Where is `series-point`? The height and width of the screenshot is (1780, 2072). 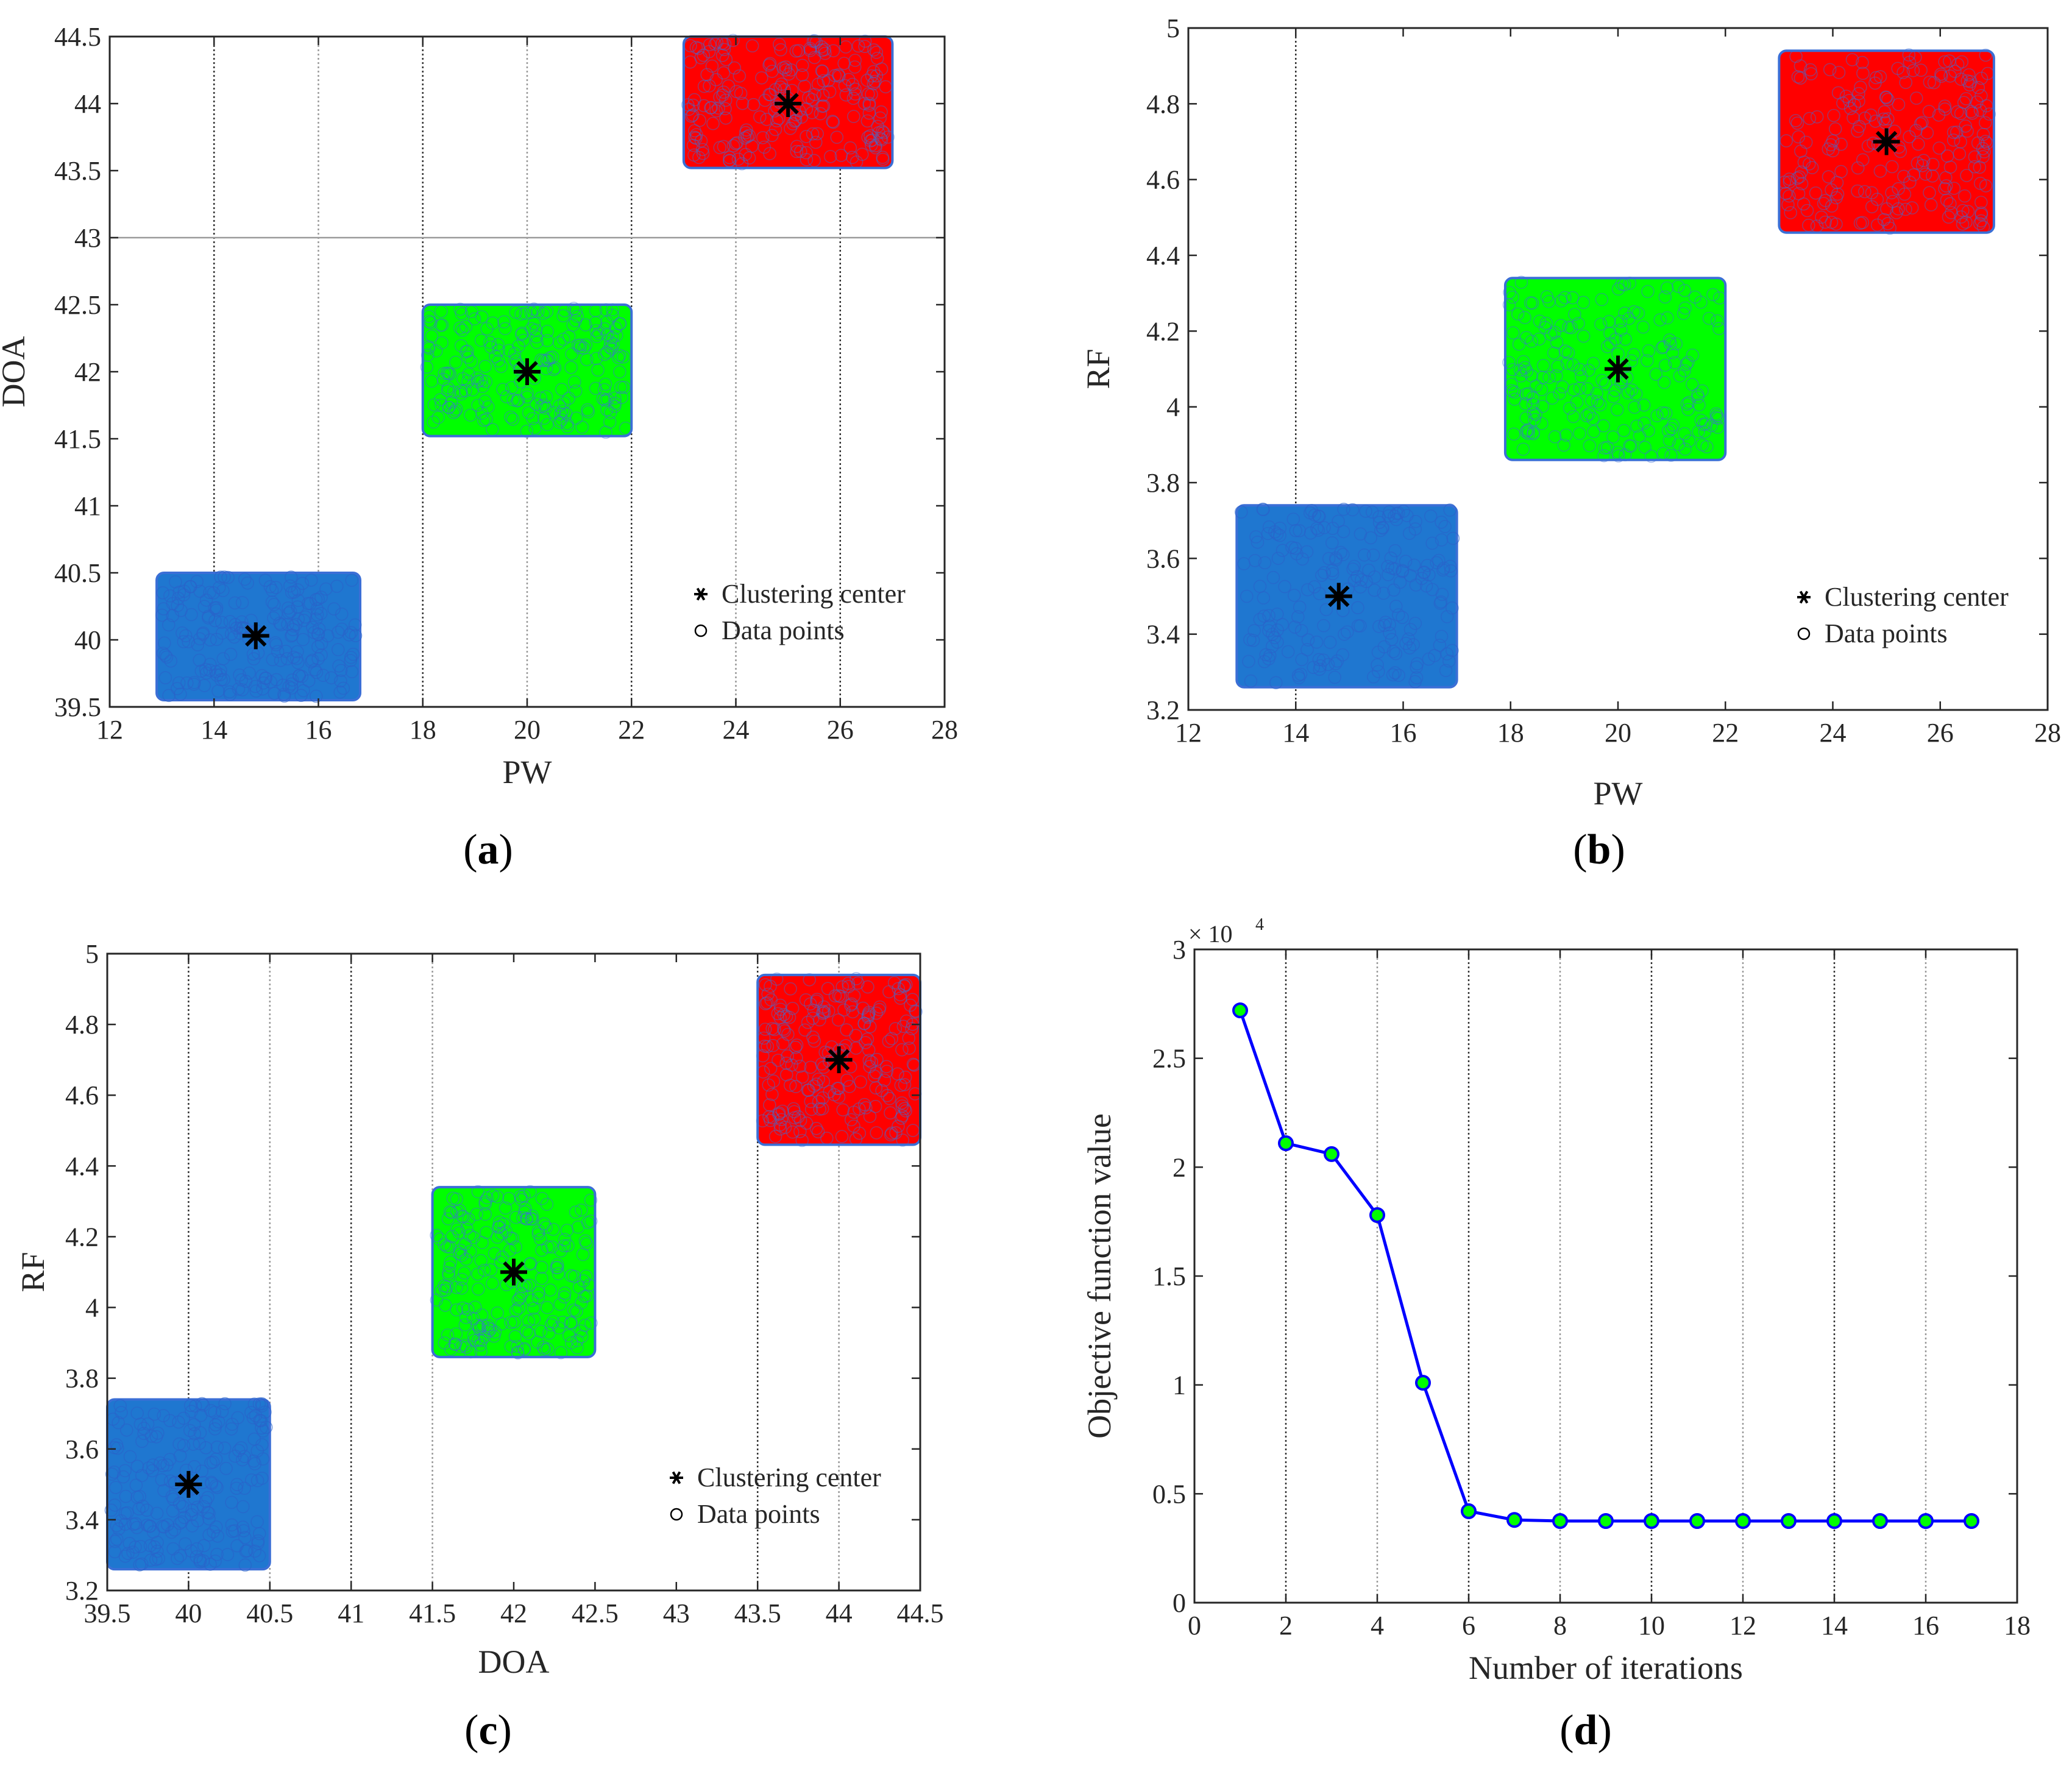
series-point is located at coordinates (1697, 1521).